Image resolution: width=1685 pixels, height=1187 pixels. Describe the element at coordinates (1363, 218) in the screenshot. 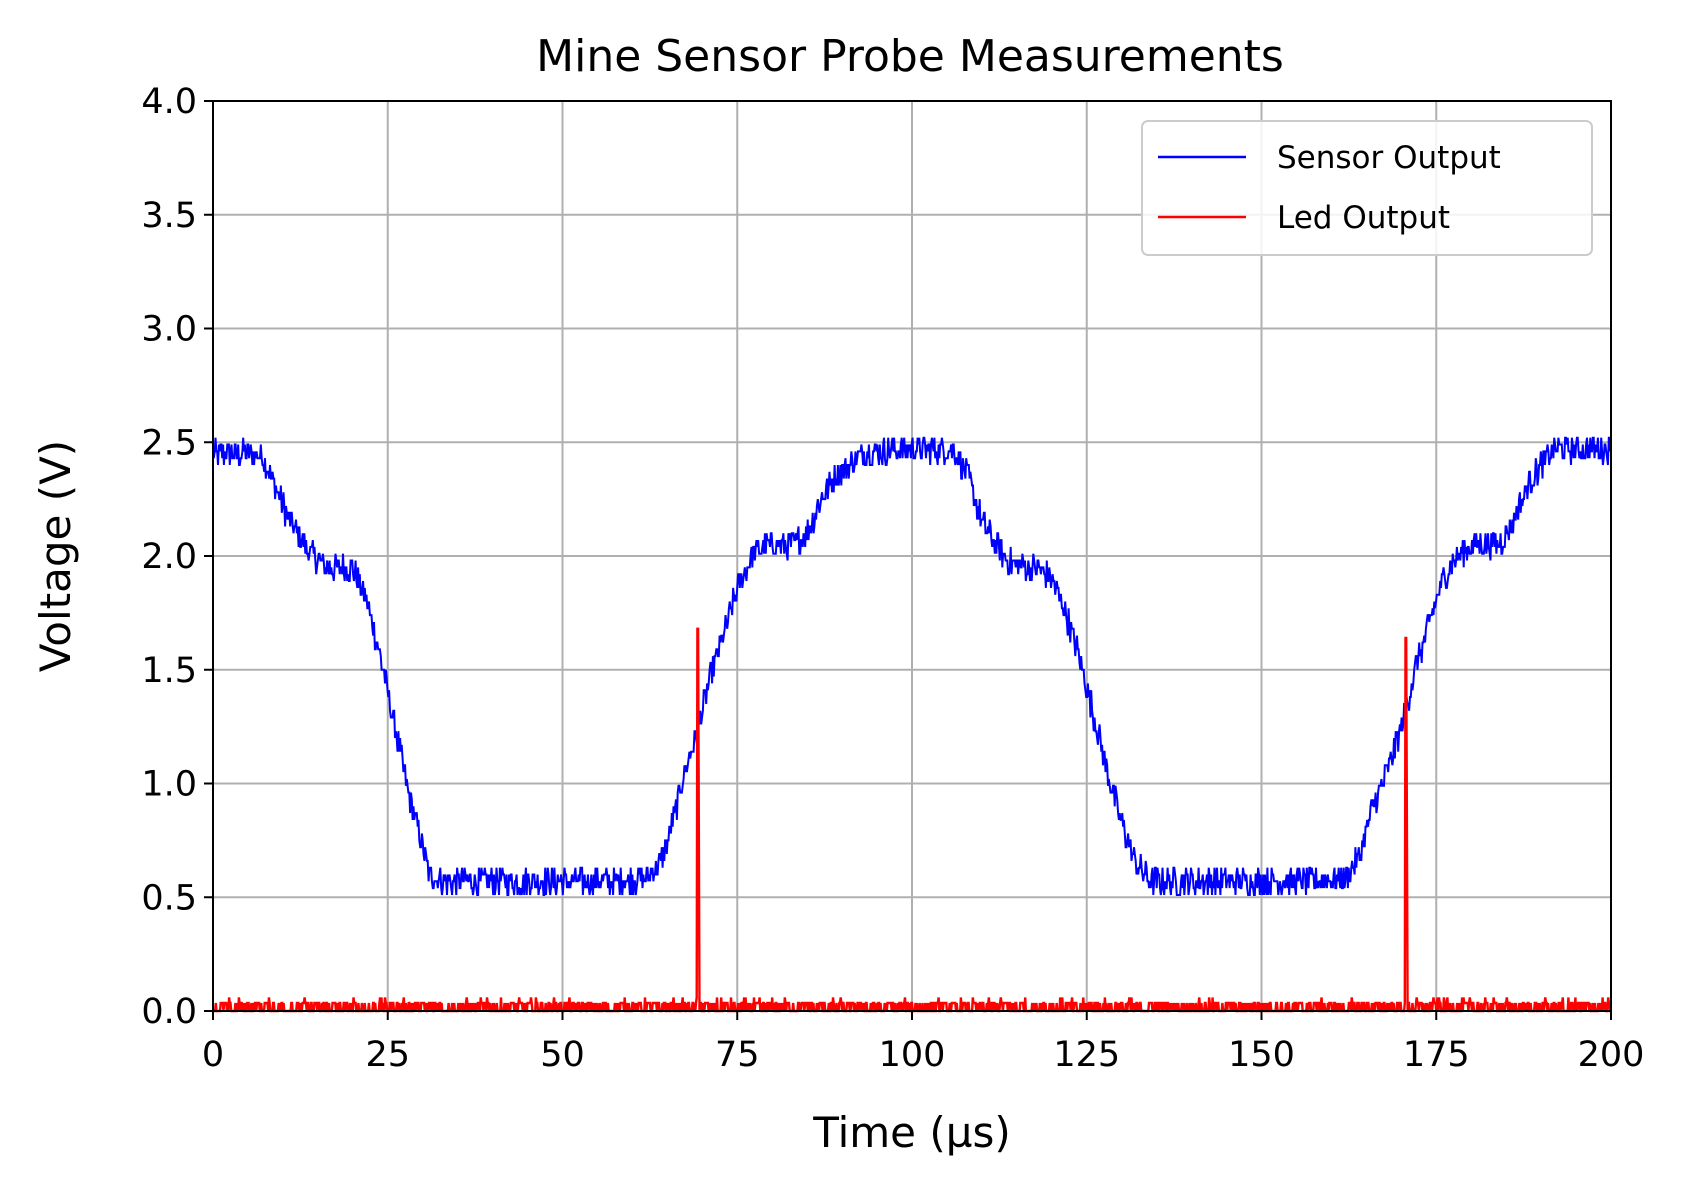

I see `legend-label: Led Output` at that location.